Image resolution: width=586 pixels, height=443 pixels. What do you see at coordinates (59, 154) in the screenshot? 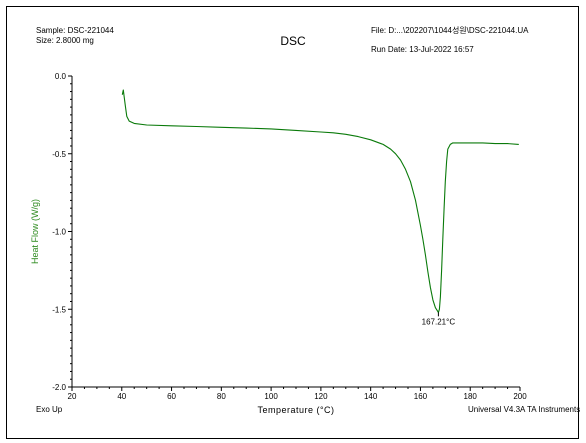
I see `y-tick-label: -0.5` at bounding box center [59, 154].